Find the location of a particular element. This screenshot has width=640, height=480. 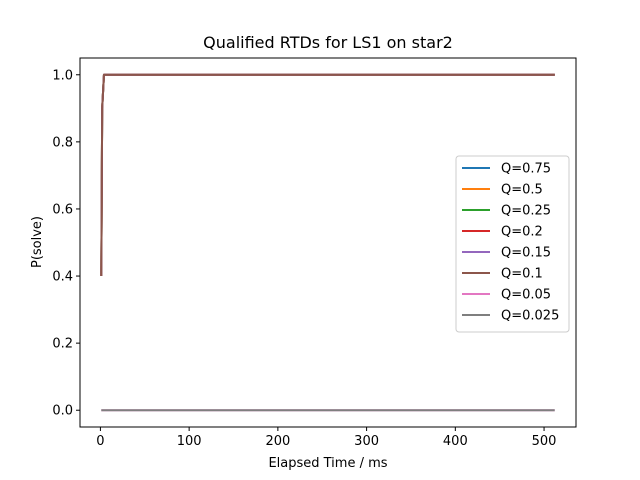

y-axis-label: P(solve) is located at coordinates (37, 242).